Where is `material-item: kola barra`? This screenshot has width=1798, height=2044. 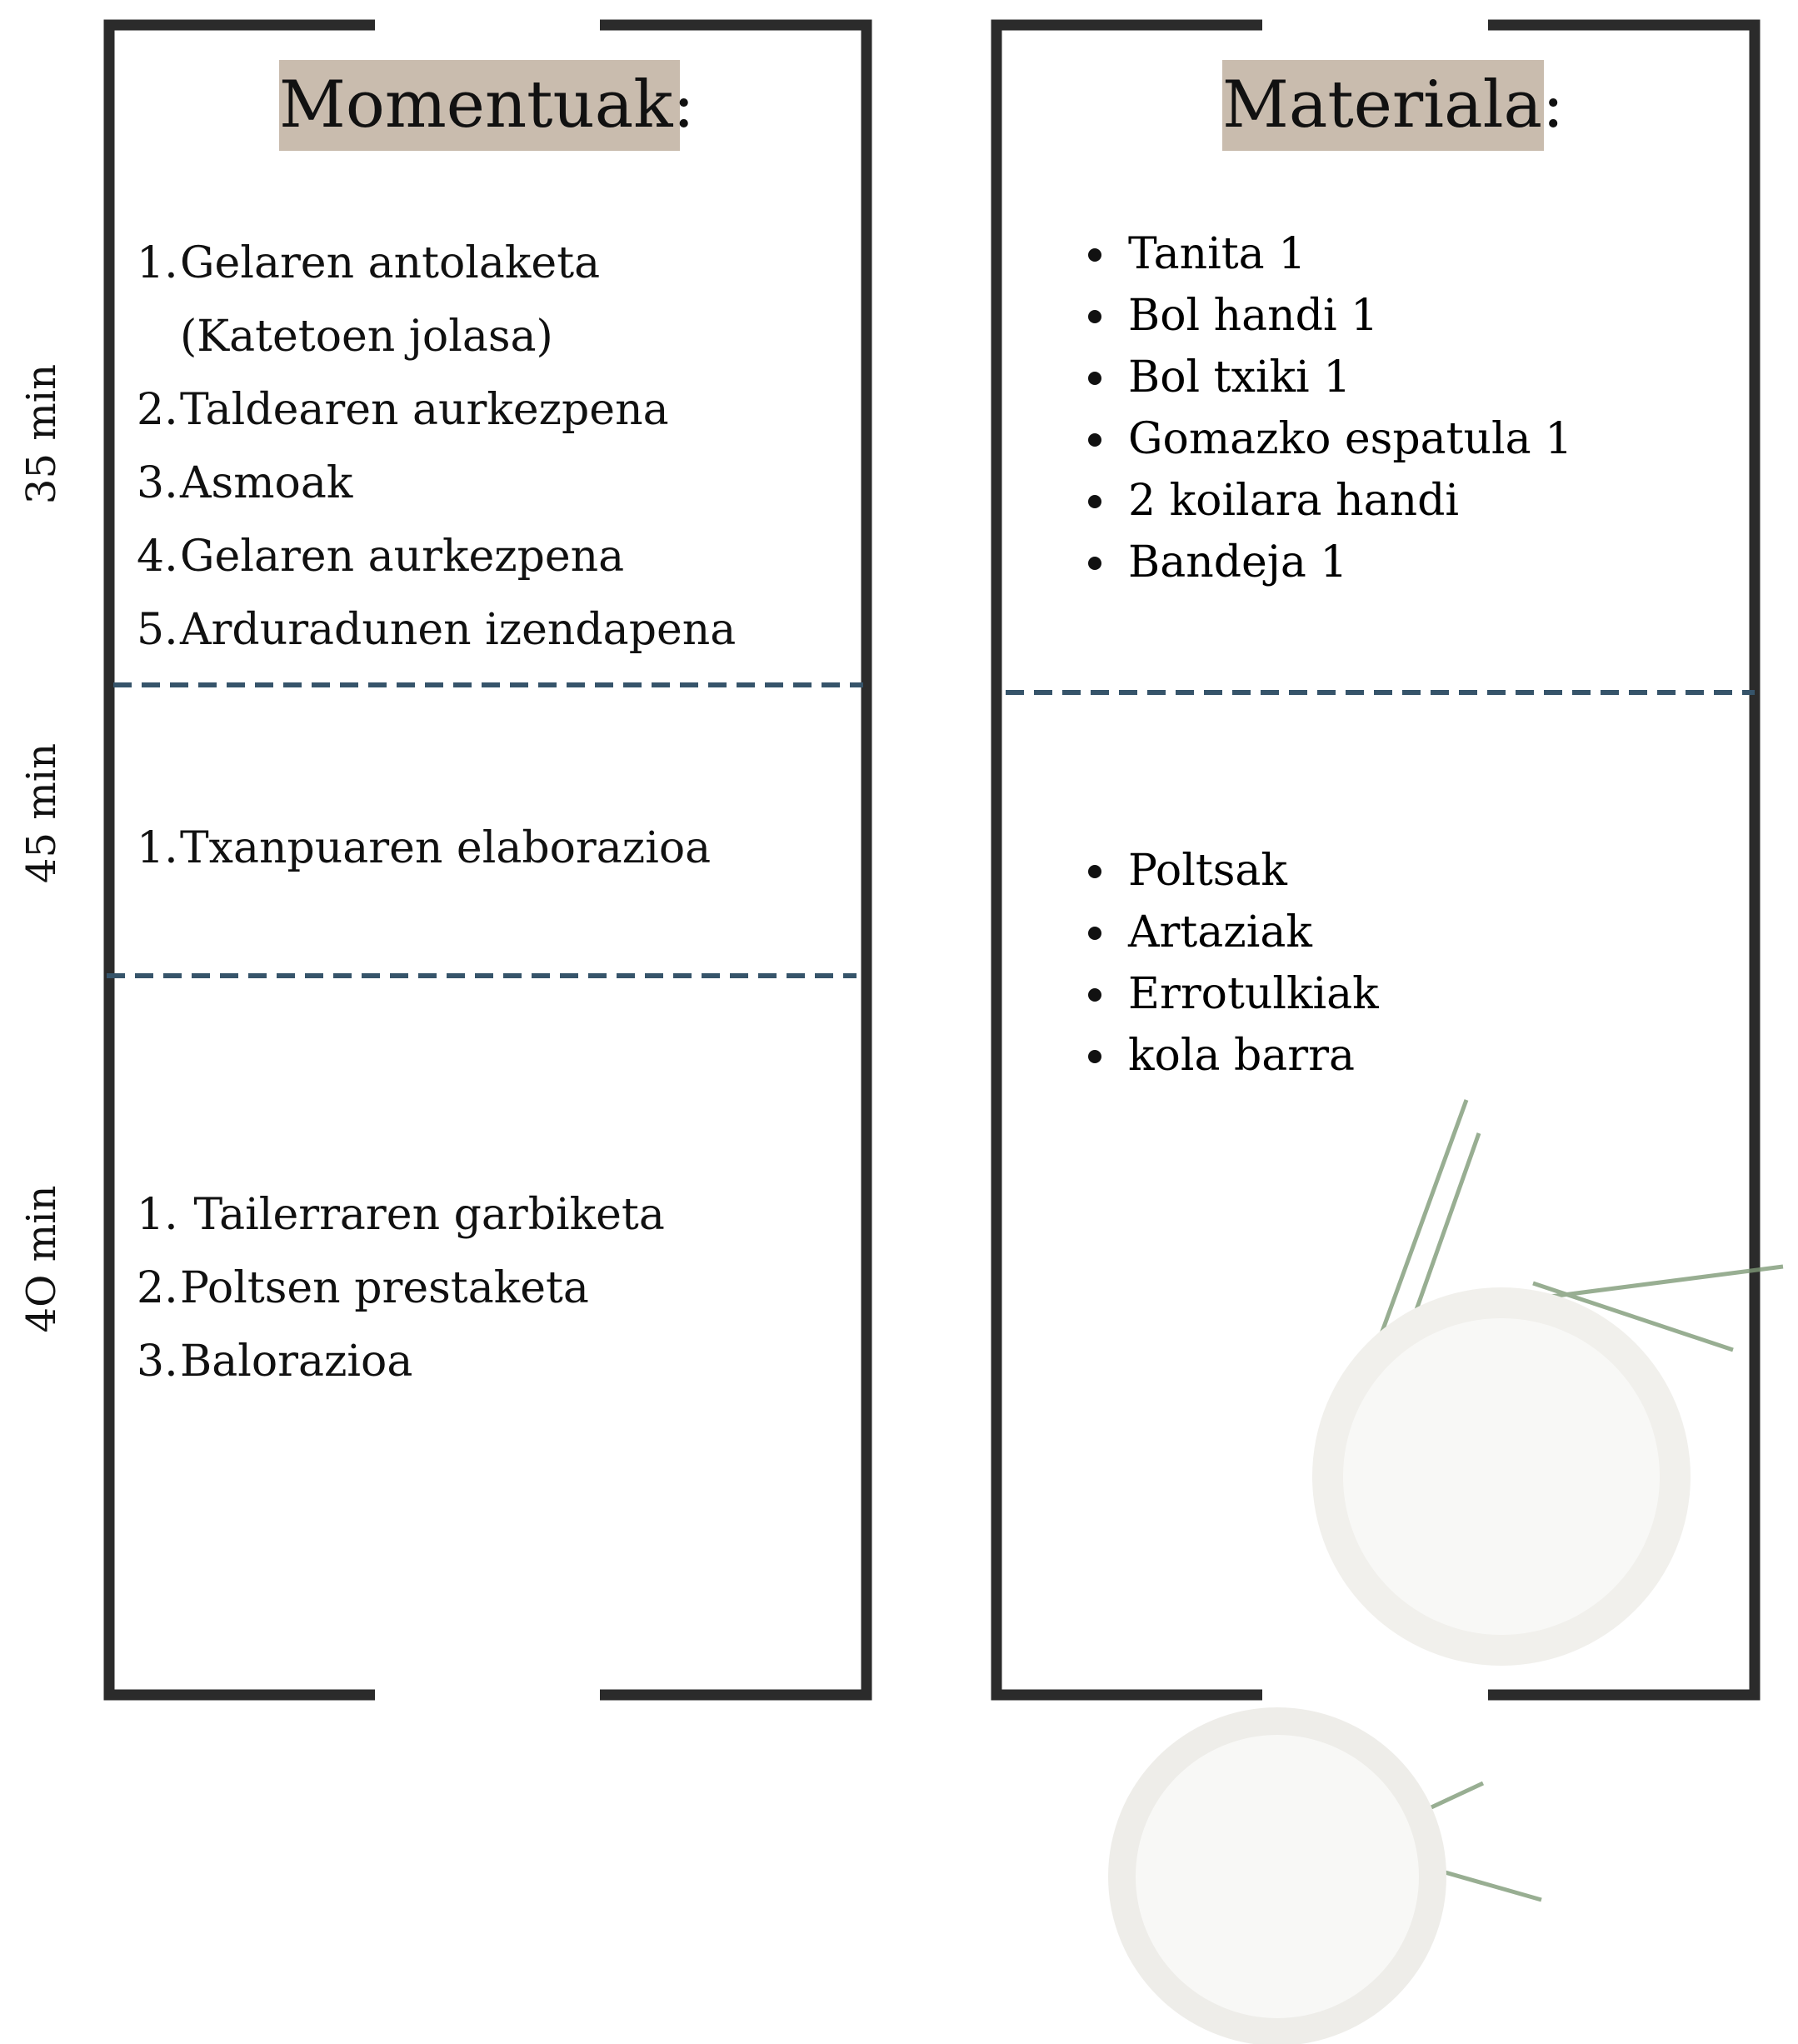
material-item: kola barra is located at coordinates (1241, 1056).